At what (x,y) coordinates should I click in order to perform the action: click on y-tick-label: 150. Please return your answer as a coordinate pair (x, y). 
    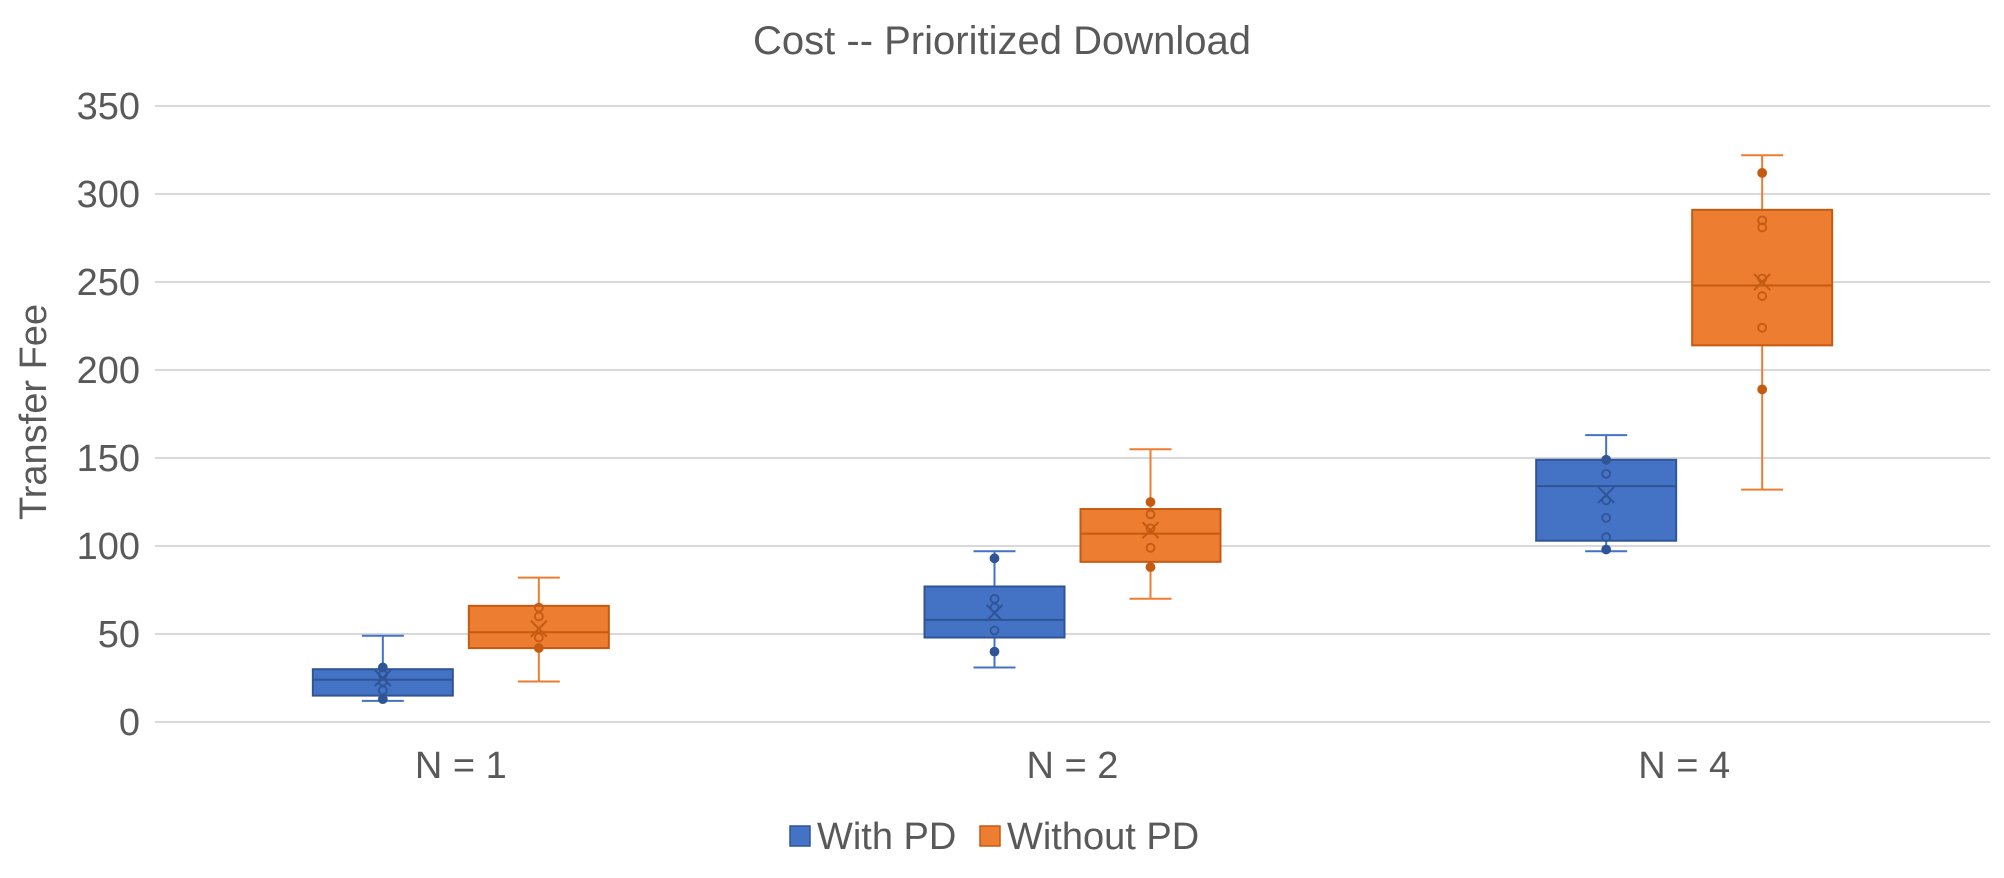
    Looking at the image, I should click on (108, 459).